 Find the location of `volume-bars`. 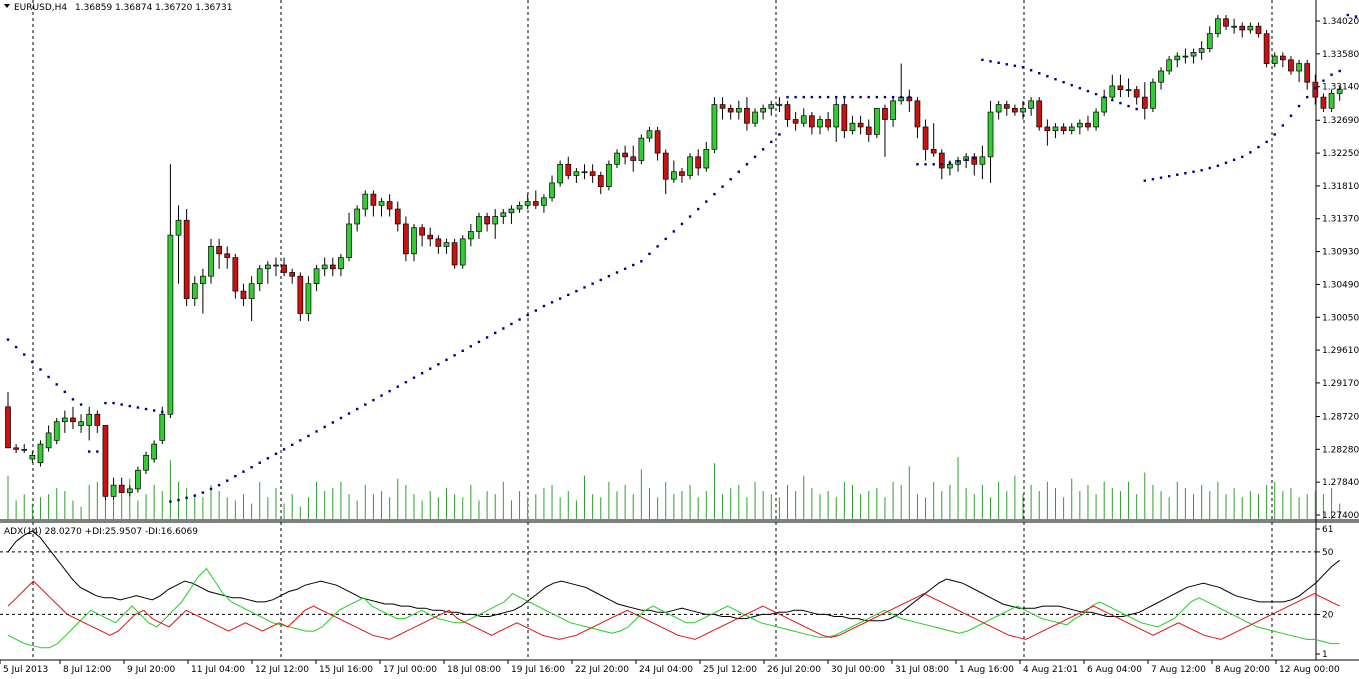

volume-bars is located at coordinates (674, 488).